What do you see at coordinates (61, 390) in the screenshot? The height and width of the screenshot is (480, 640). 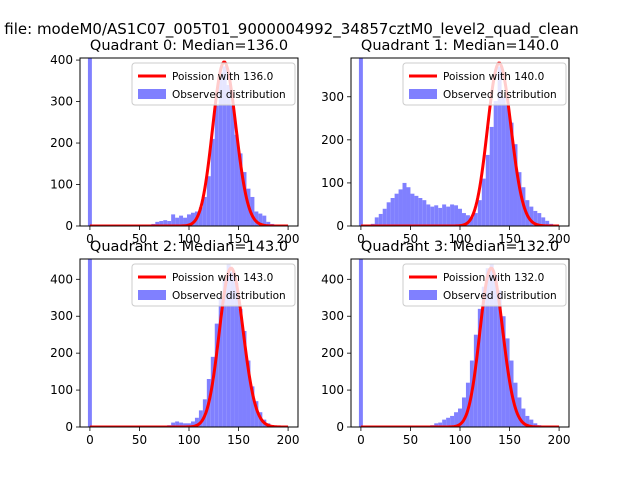 I see `y-tick-label: 100` at bounding box center [61, 390].